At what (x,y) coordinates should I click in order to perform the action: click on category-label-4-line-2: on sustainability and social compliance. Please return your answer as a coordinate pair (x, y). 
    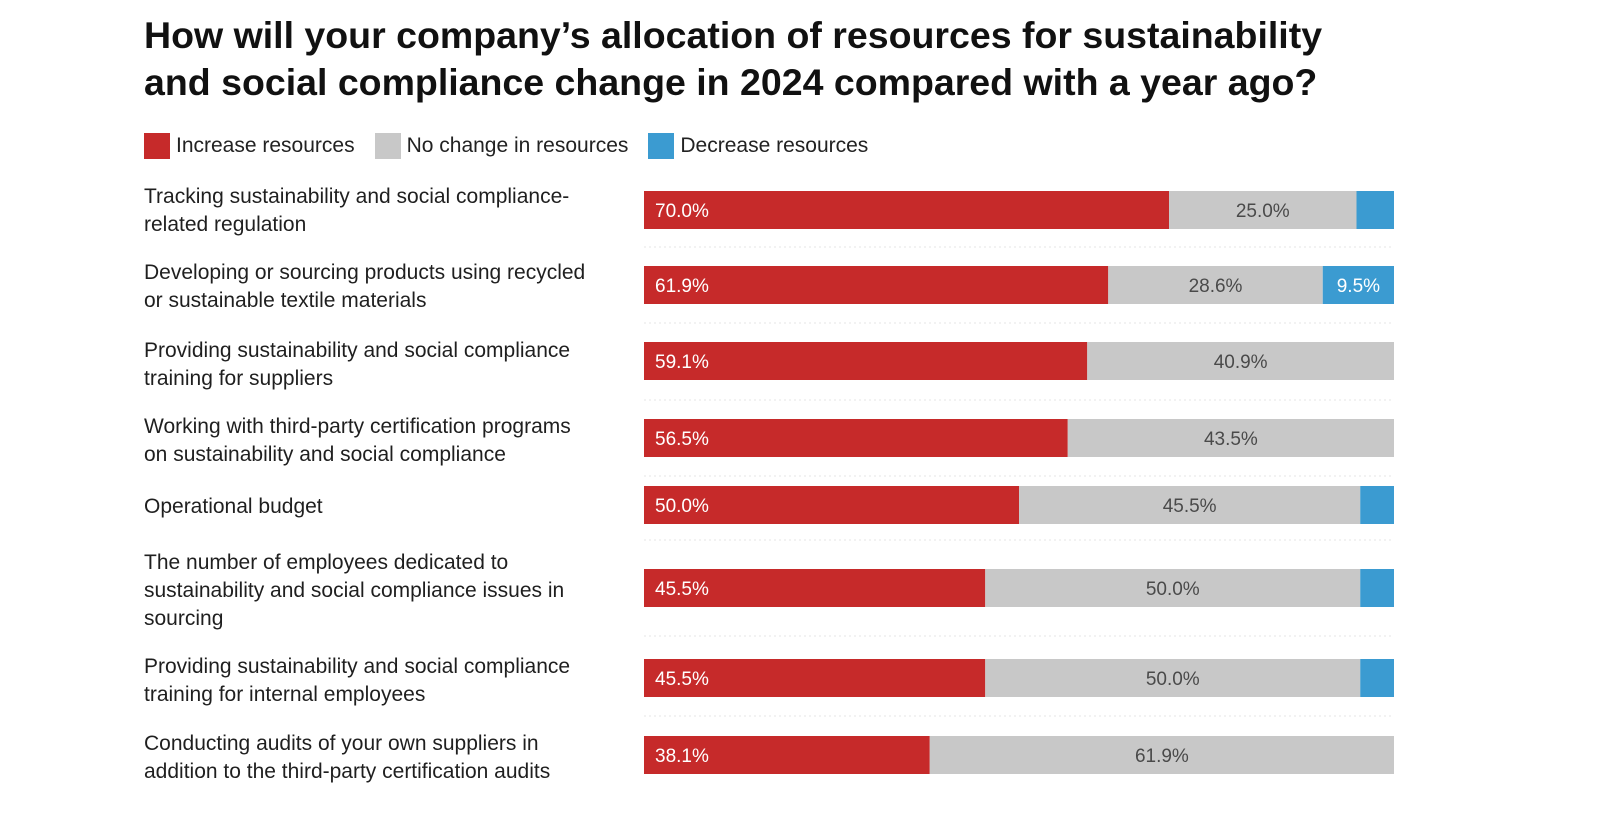
    Looking at the image, I should click on (325, 454).